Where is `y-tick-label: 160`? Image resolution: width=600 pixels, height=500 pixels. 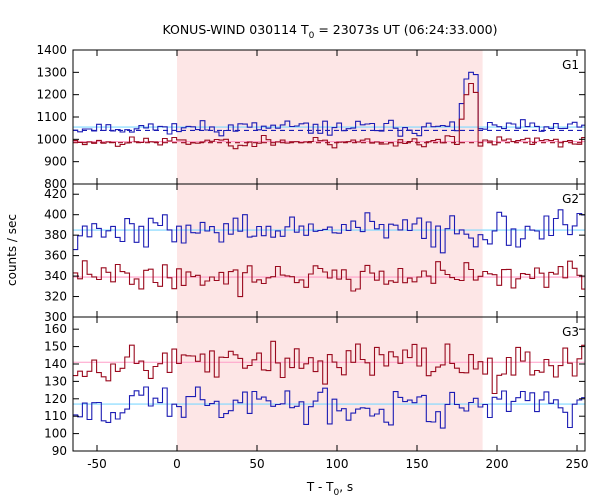
y-tick-label: 160 is located at coordinates (55, 329).